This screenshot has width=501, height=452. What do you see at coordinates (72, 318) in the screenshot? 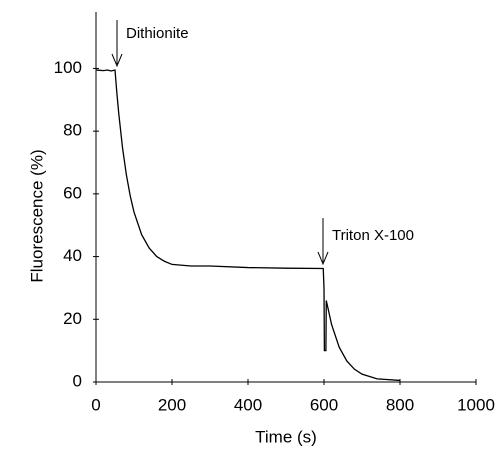
I see `y-tick-label: 20` at bounding box center [72, 318].